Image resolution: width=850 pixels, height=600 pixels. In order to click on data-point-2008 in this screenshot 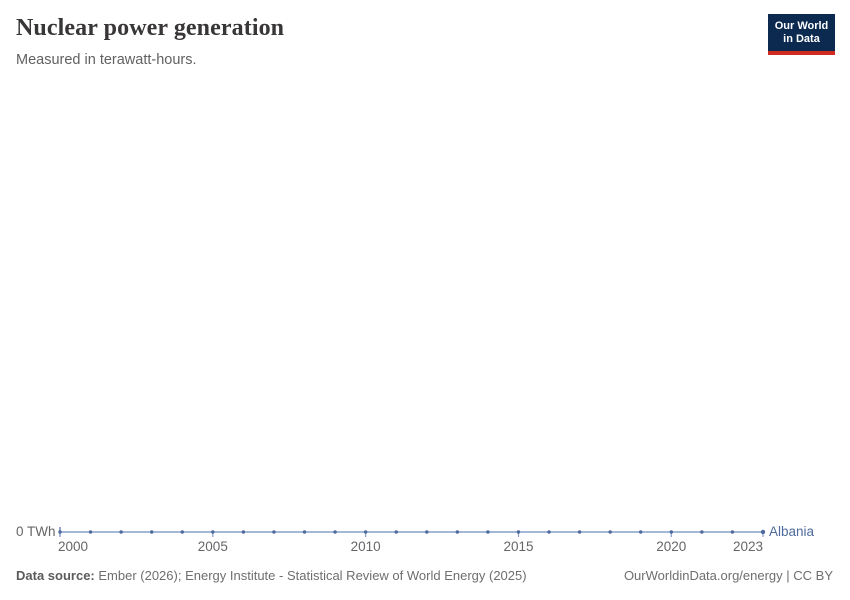, I will do `click(304, 532)`.